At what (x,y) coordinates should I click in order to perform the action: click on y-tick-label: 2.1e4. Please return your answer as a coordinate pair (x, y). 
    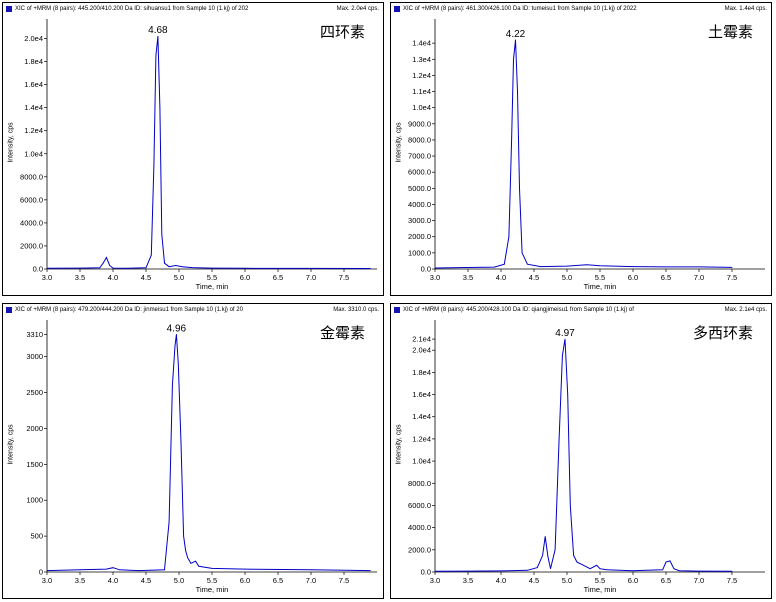
    Looking at the image, I should click on (421, 339).